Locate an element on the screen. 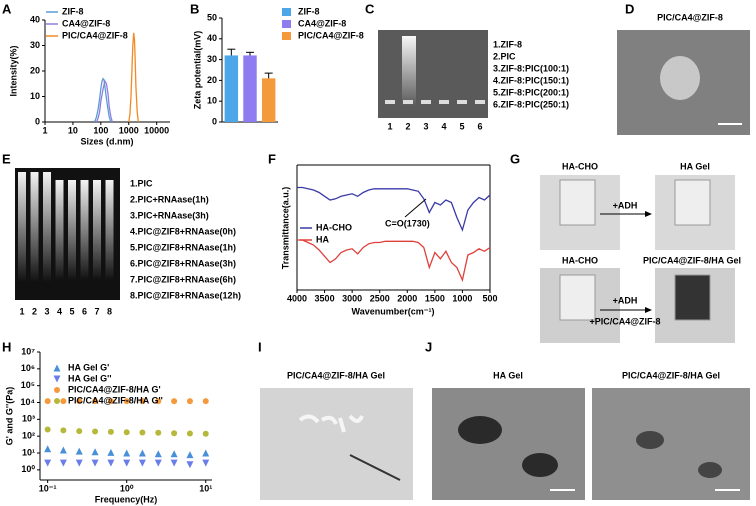 This screenshot has height=506, width=756. panel-letter: H is located at coordinates (6, 346).